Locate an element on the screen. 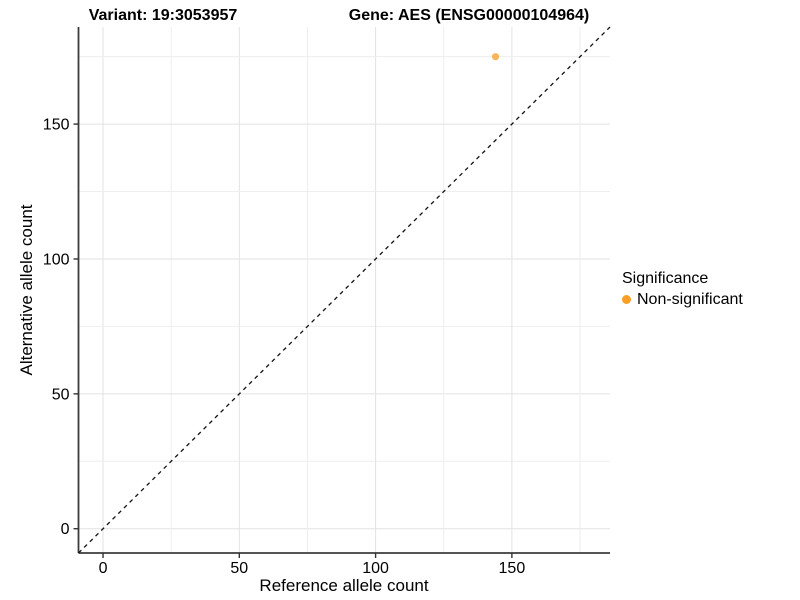  legend-item-label: Non-significant is located at coordinates (690, 299).